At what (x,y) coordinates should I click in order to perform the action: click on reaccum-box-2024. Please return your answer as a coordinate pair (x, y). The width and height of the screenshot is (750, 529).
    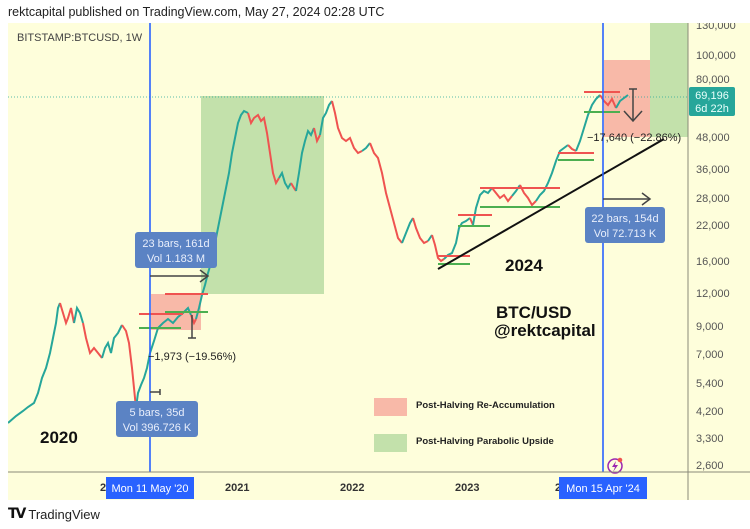
    Looking at the image, I should click on (627, 98).